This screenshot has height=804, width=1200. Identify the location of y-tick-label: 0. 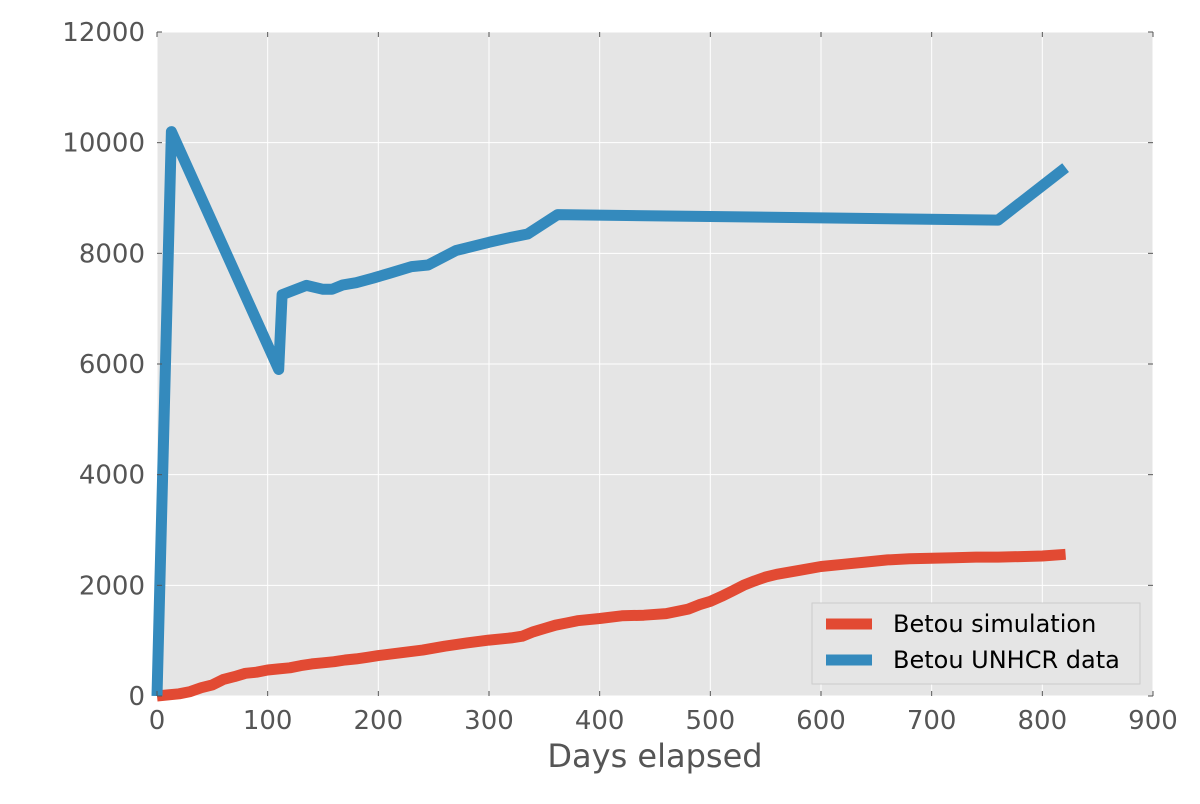
(136, 697).